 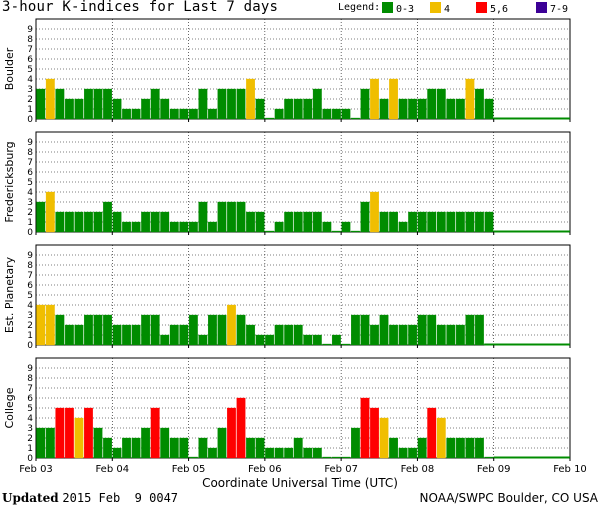 What do you see at coordinates (120, 498) in the screenshot?
I see `updated-date: 2015 Feb 9 0047` at bounding box center [120, 498].